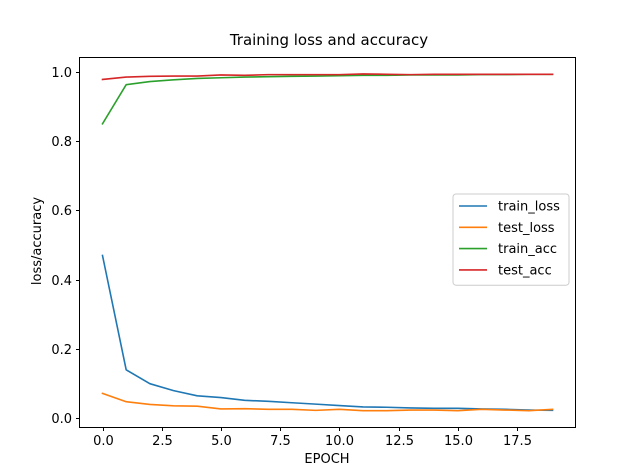 The width and height of the screenshot is (637, 472). What do you see at coordinates (328, 40) in the screenshot?
I see `chart-title: Training loss and accuracy` at bounding box center [328, 40].